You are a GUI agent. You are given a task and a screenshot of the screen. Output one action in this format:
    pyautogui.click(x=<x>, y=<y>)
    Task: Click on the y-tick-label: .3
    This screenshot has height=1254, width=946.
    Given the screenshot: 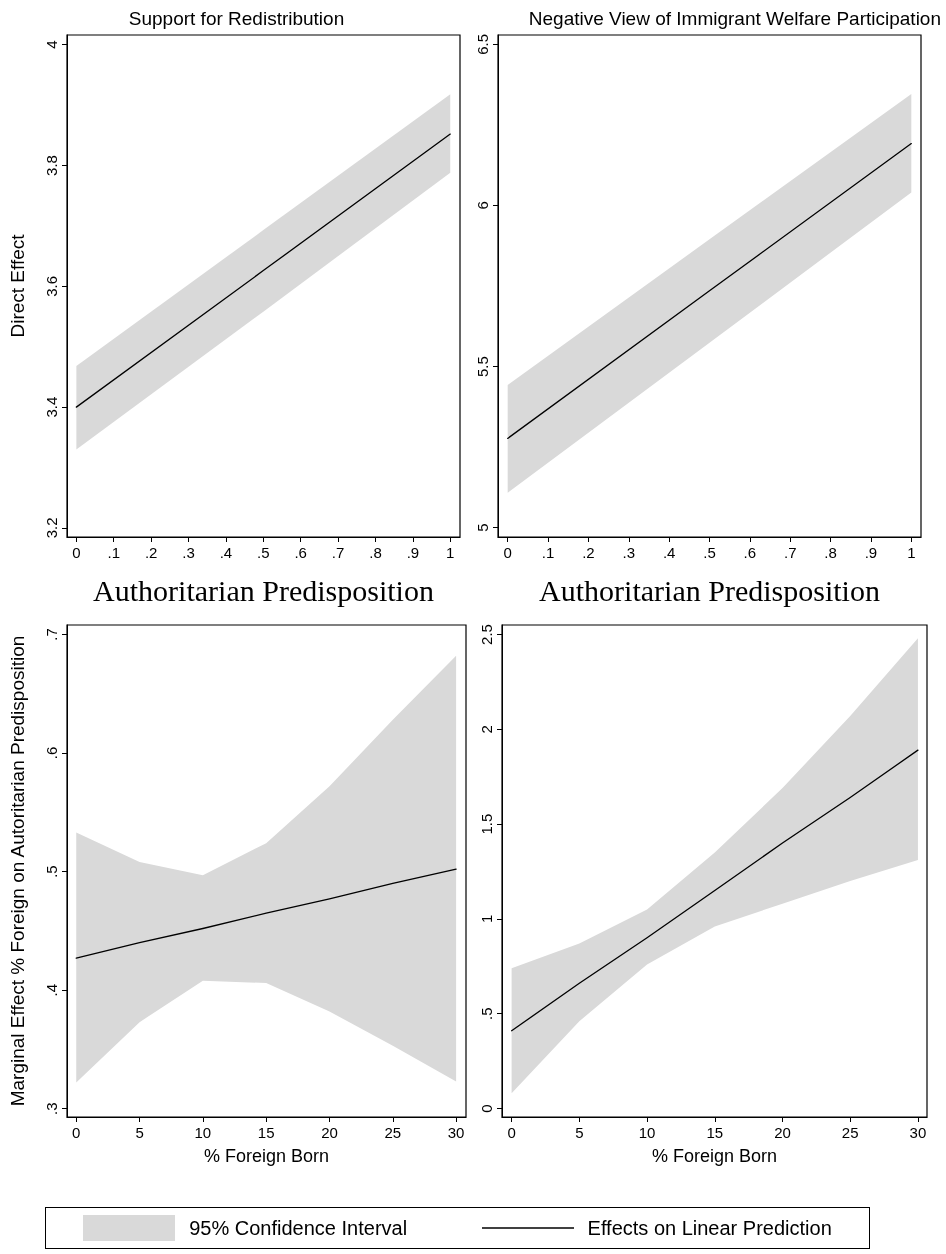 What is the action you would take?
    pyautogui.click(x=51, y=1108)
    